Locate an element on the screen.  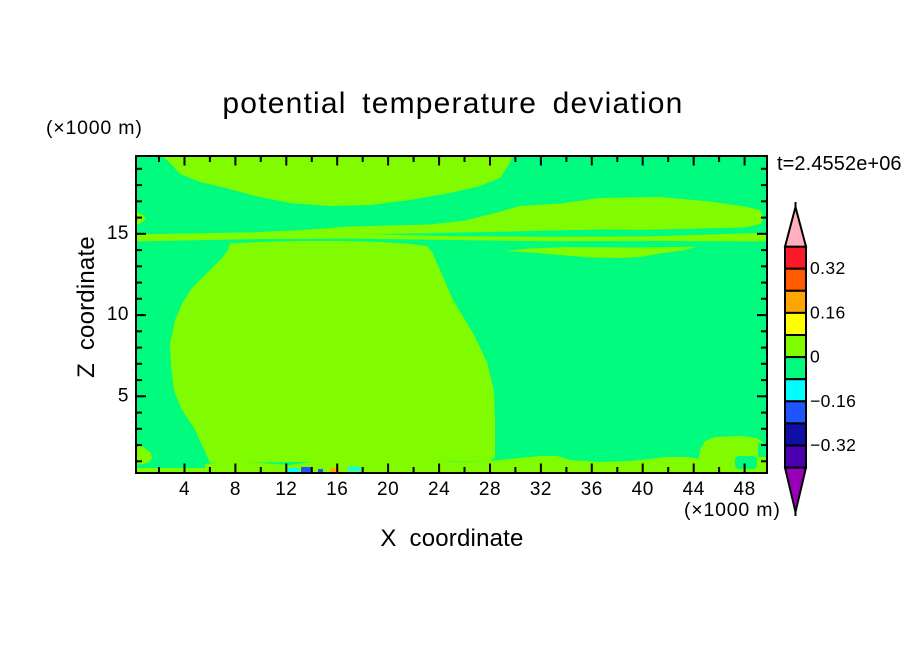
svg-text: −0.16 is located at coordinates (833, 401).